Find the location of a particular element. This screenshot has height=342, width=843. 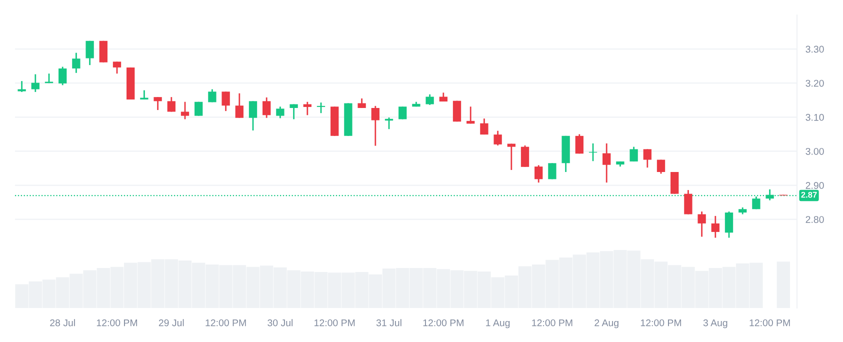

y-tick-label: 3.10 is located at coordinates (815, 117).